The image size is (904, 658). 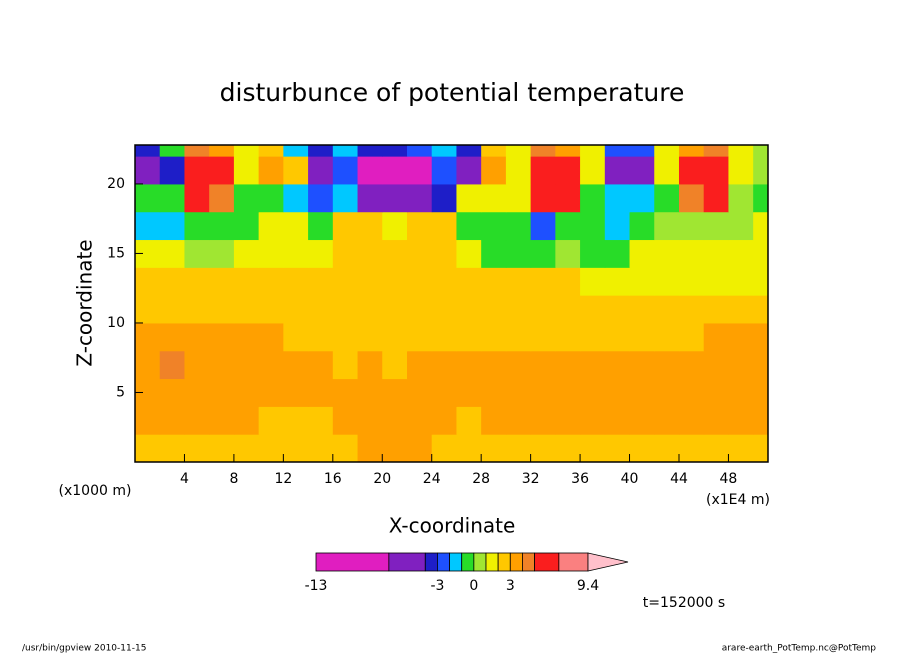 What do you see at coordinates (316, 586) in the screenshot?
I see `colorbar-tick-label: -13` at bounding box center [316, 586].